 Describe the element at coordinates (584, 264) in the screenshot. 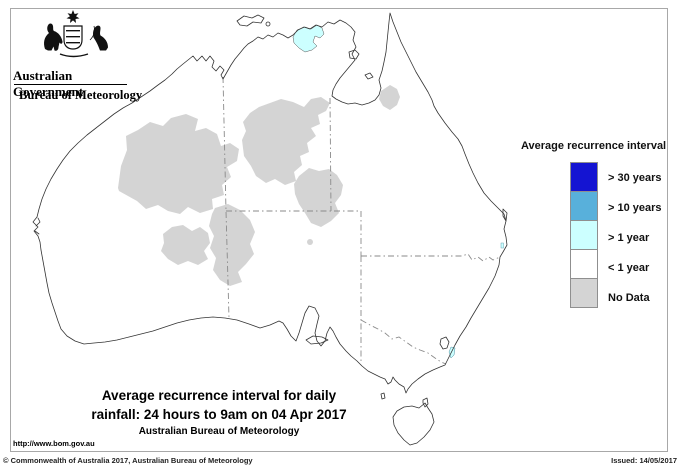

I see `legend-swatch-lt1` at that location.